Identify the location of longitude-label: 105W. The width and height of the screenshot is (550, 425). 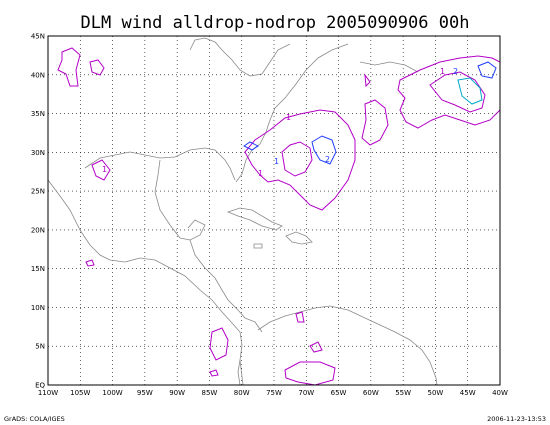
(80, 393).